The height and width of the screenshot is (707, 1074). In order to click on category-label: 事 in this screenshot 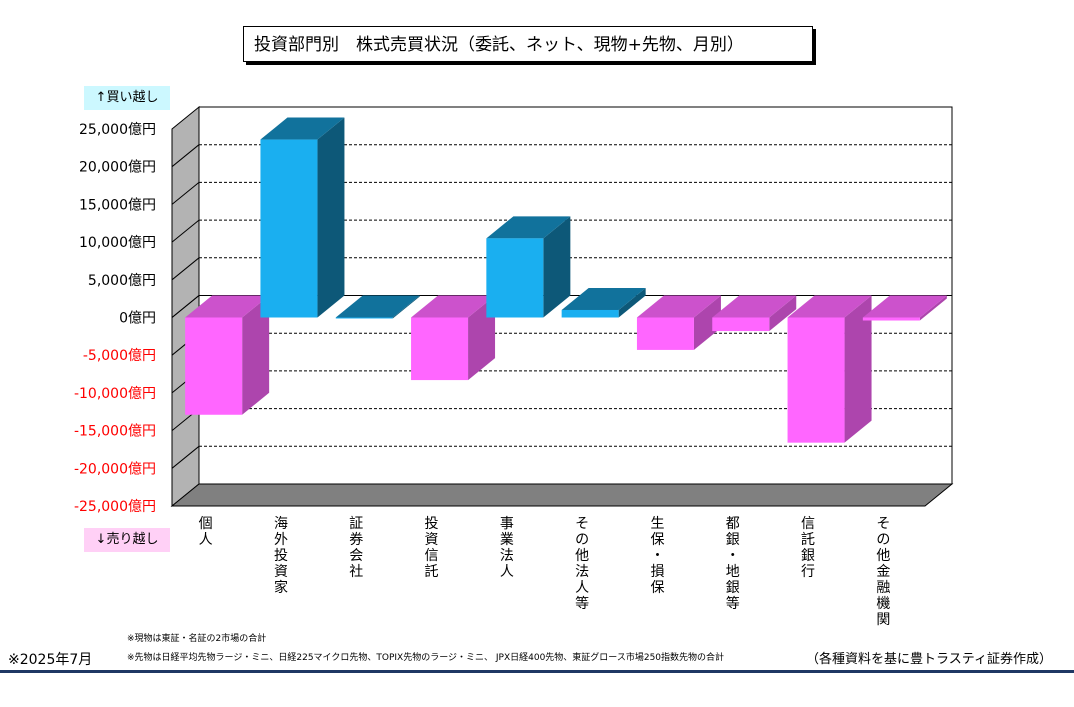, I will do `click(507, 524)`.